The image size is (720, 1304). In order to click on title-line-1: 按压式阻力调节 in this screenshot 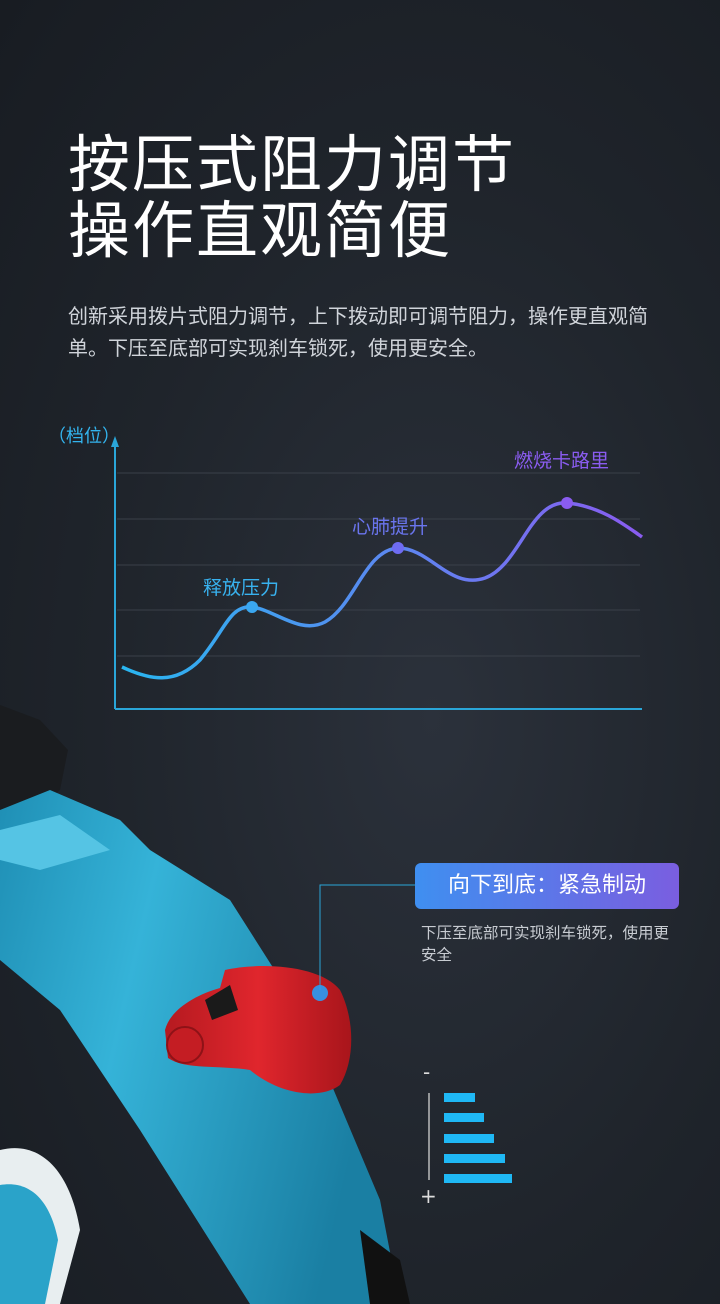, I will do `click(292, 164)`.